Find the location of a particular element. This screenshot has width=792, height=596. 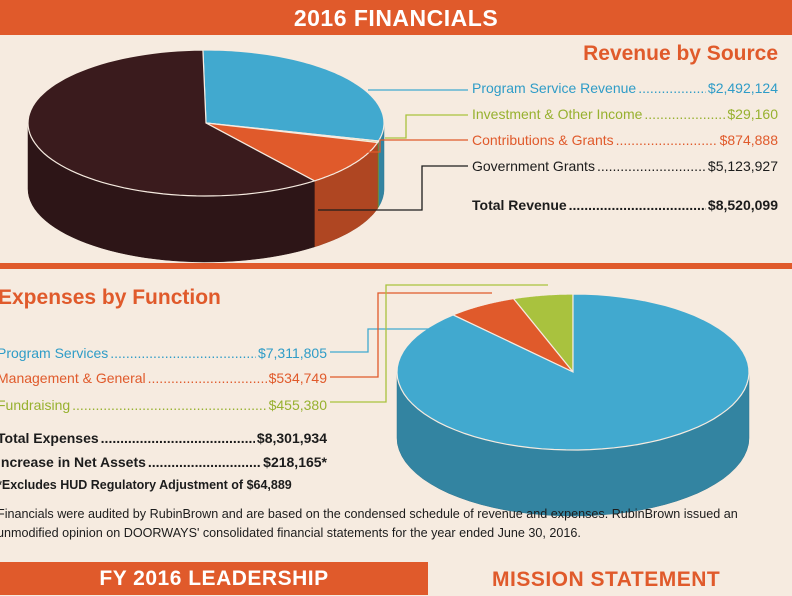

legend-program-services: Program Services $7,311,805 is located at coordinates (163, 353).